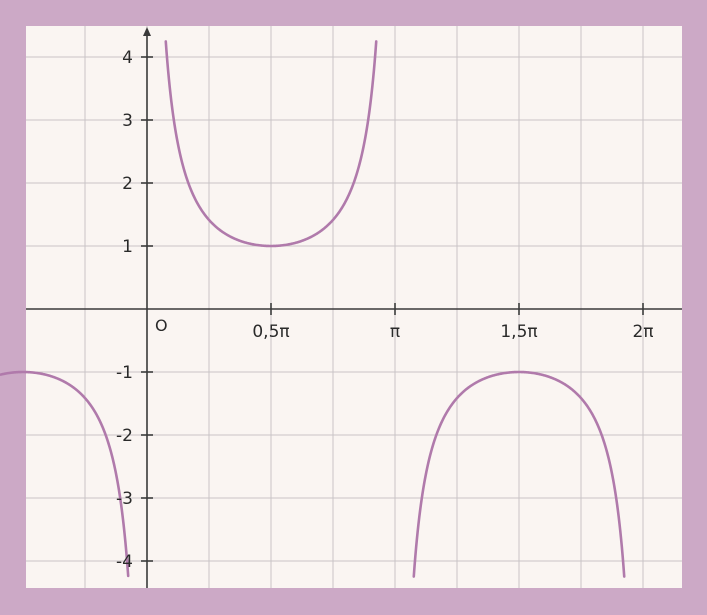 The height and width of the screenshot is (615, 707). What do you see at coordinates (124, 373) in the screenshot?
I see `y-tick-label: -1` at bounding box center [124, 373].